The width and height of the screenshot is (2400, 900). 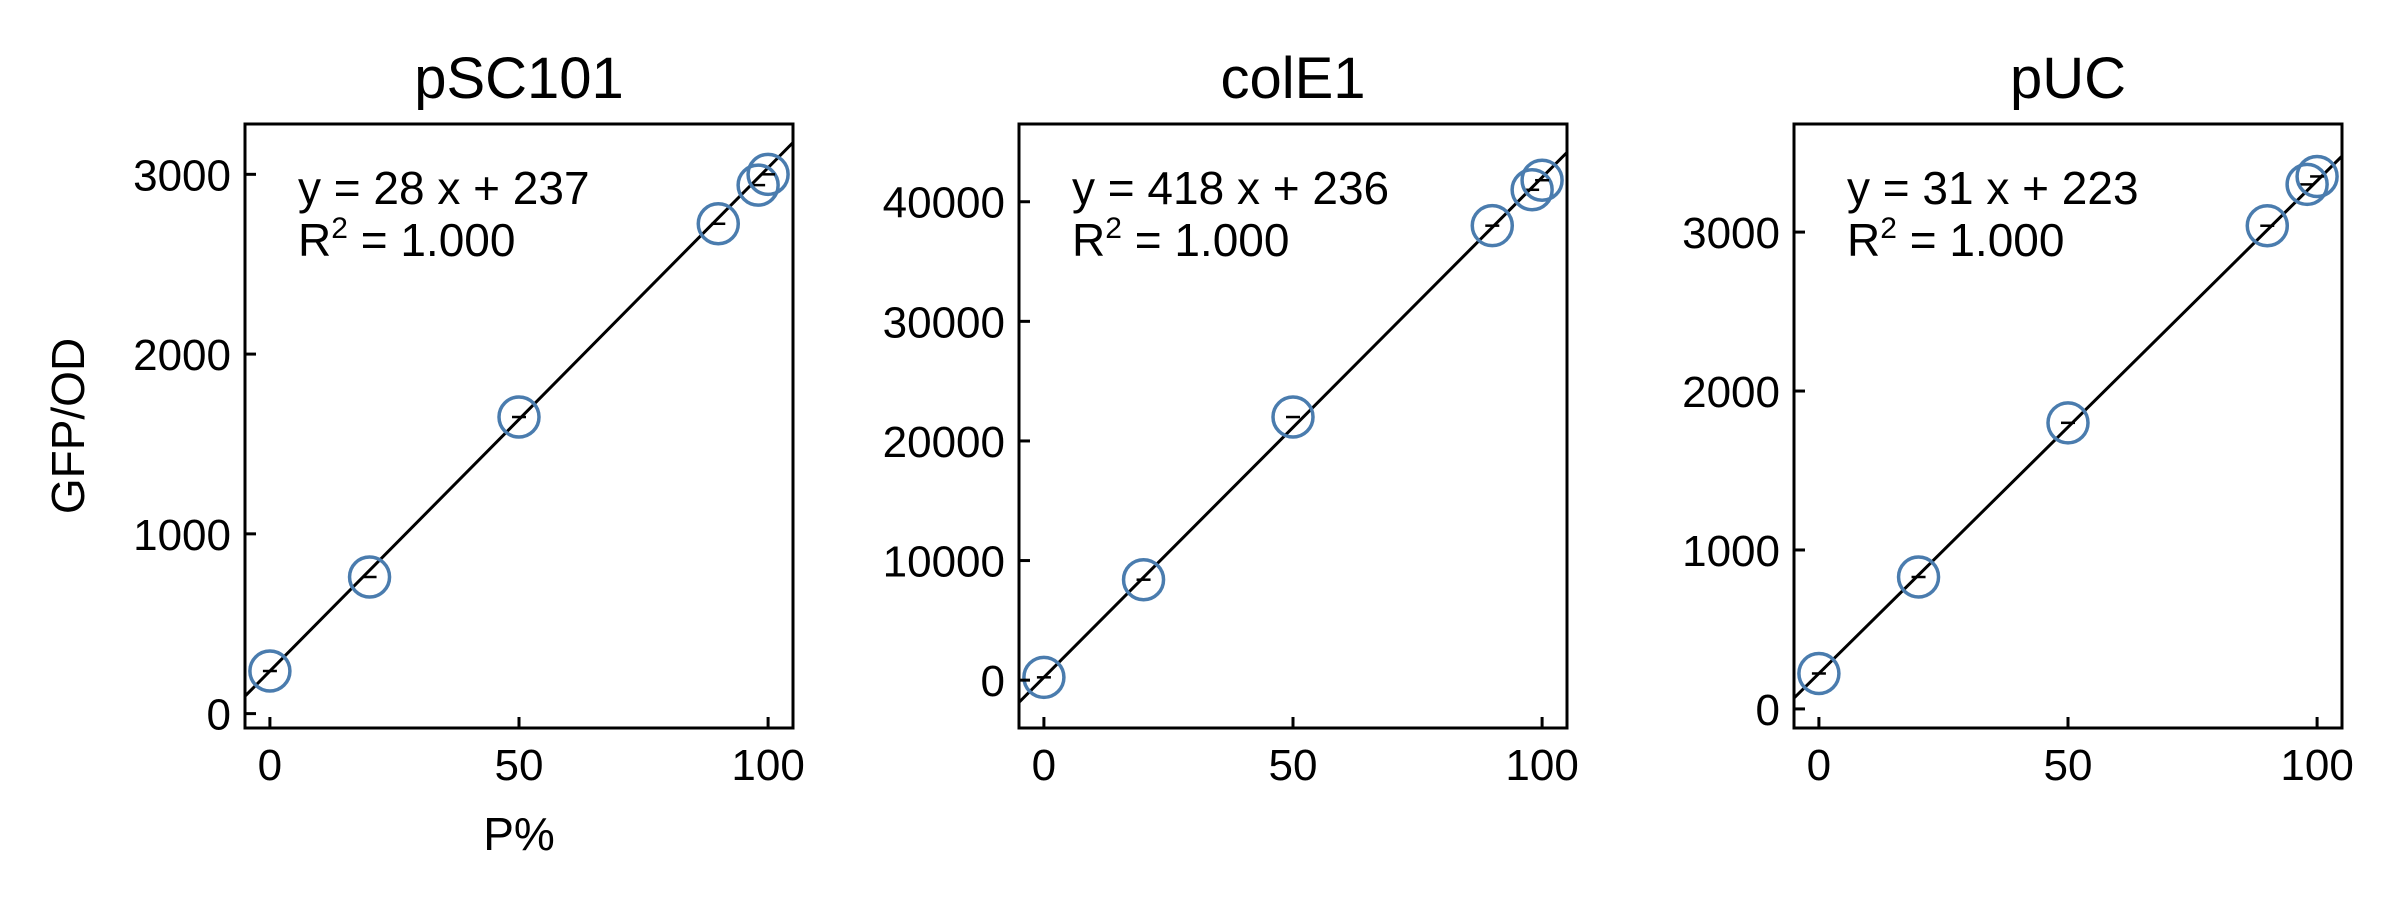 What do you see at coordinates (1292, 78) in the screenshot?
I see `chart-title: colE1` at bounding box center [1292, 78].